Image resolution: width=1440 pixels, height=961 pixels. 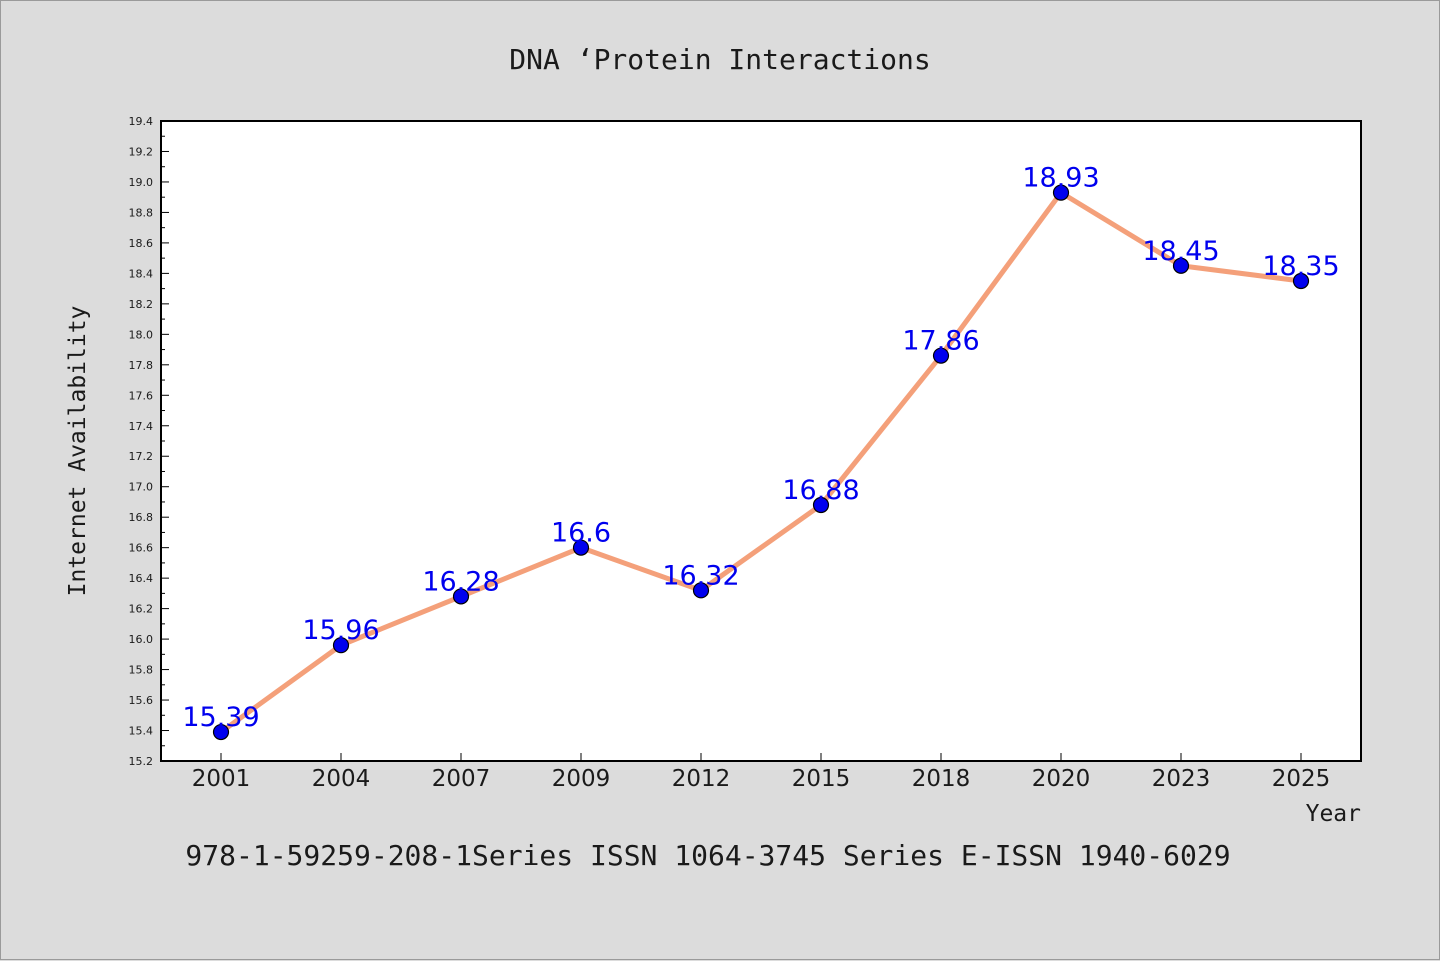 What do you see at coordinates (221, 779) in the screenshot?
I see `x-tick-label: 2001` at bounding box center [221, 779].